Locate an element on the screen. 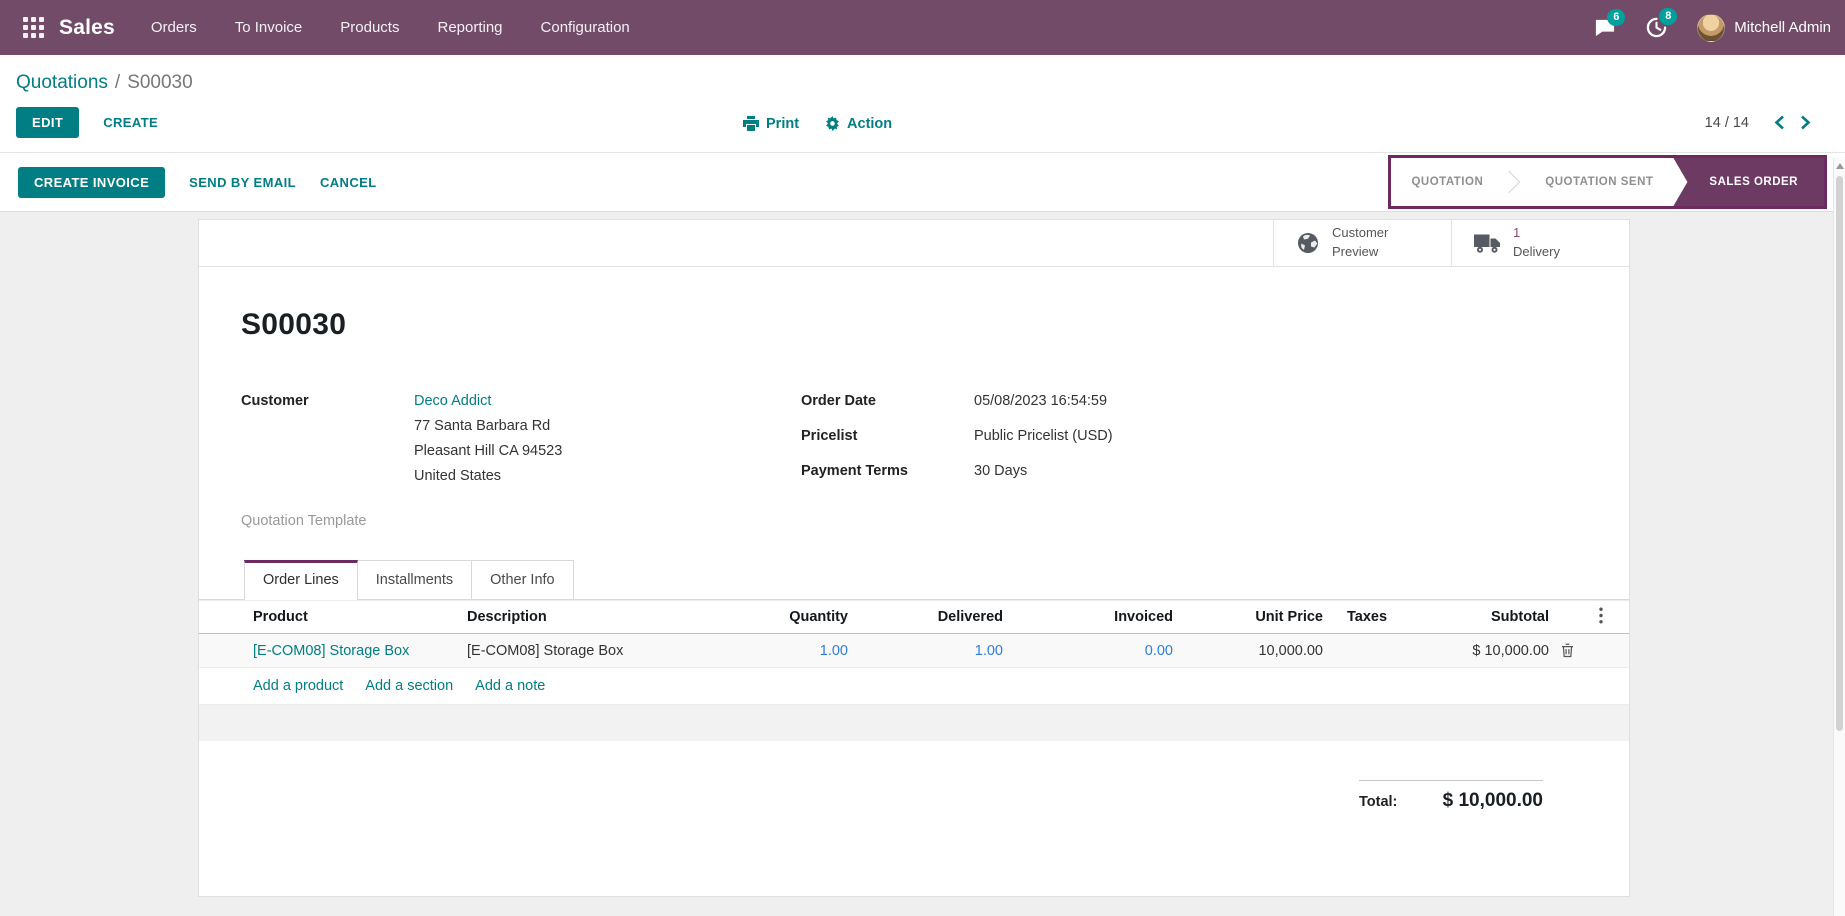  quotation-template-label: Quotation Template is located at coordinates (304, 521).